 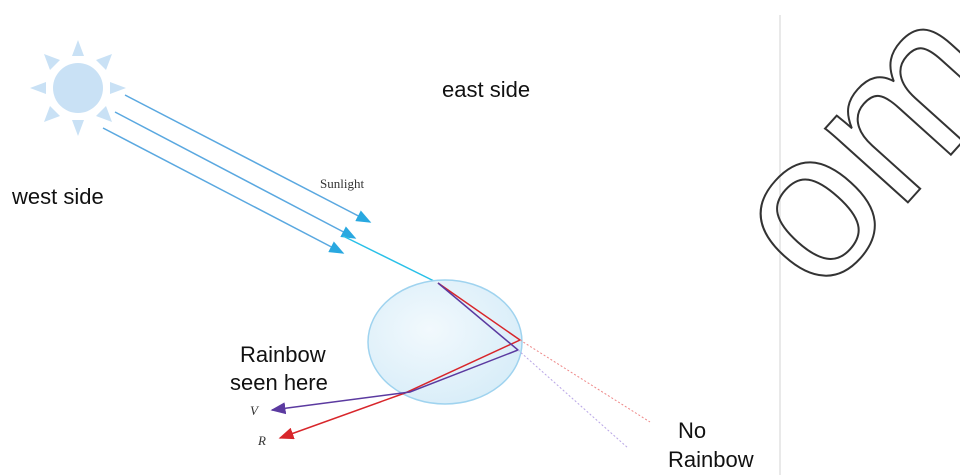 What do you see at coordinates (486, 89) in the screenshot?
I see `east-label: east side` at bounding box center [486, 89].